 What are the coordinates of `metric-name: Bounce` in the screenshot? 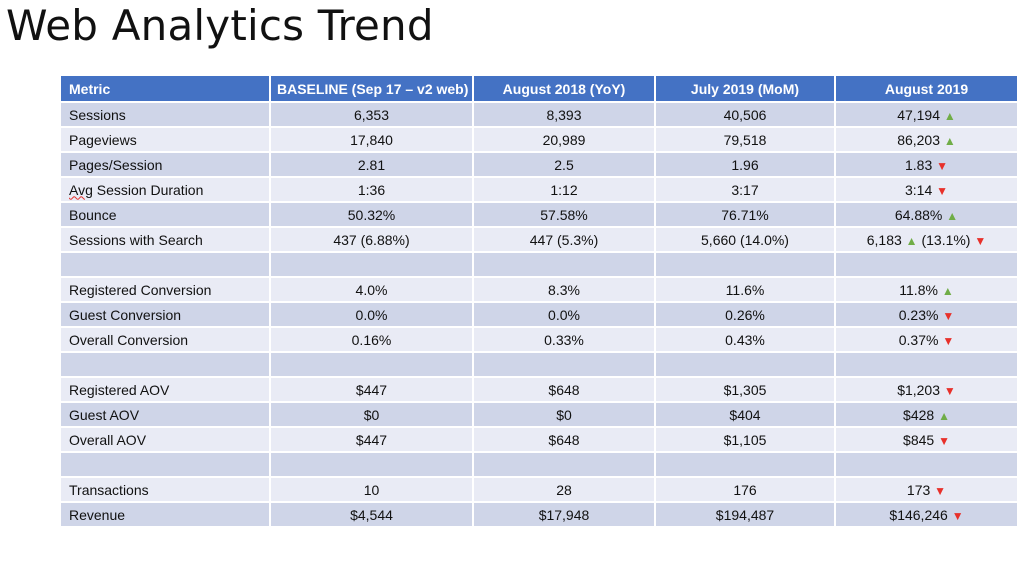 It's located at (165, 214).